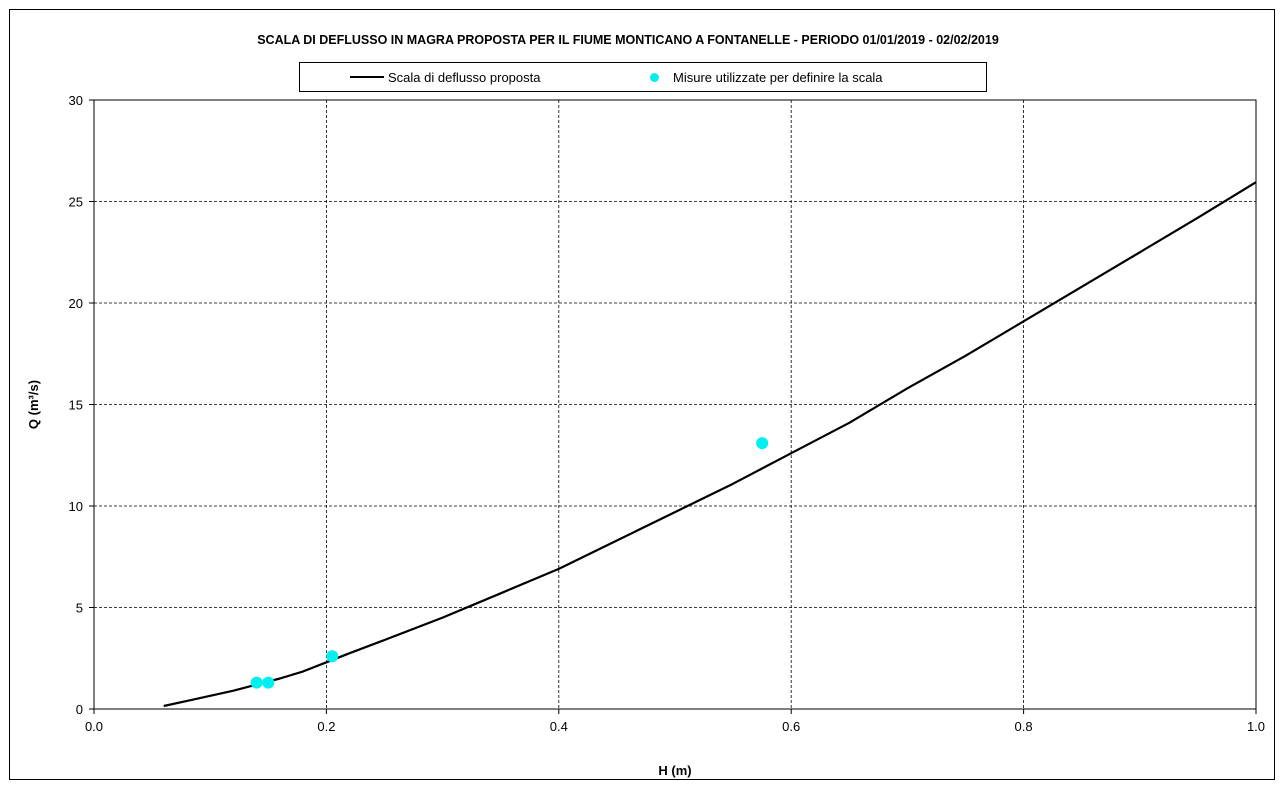 This screenshot has width=1287, height=792. What do you see at coordinates (367, 77) in the screenshot?
I see `legend-line-swatch` at bounding box center [367, 77].